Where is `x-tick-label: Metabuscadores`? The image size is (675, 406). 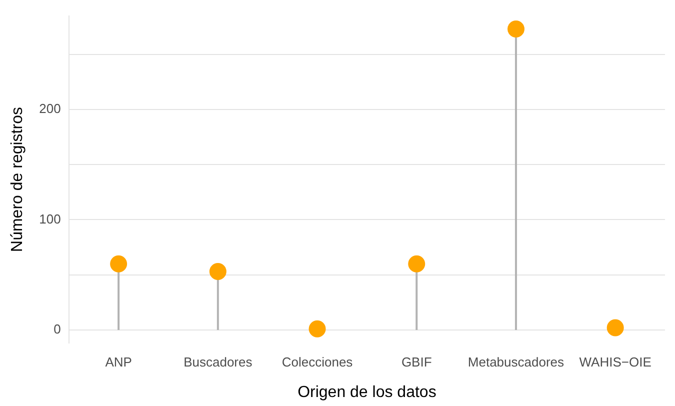 x-tick-label: Metabuscadores is located at coordinates (516, 362).